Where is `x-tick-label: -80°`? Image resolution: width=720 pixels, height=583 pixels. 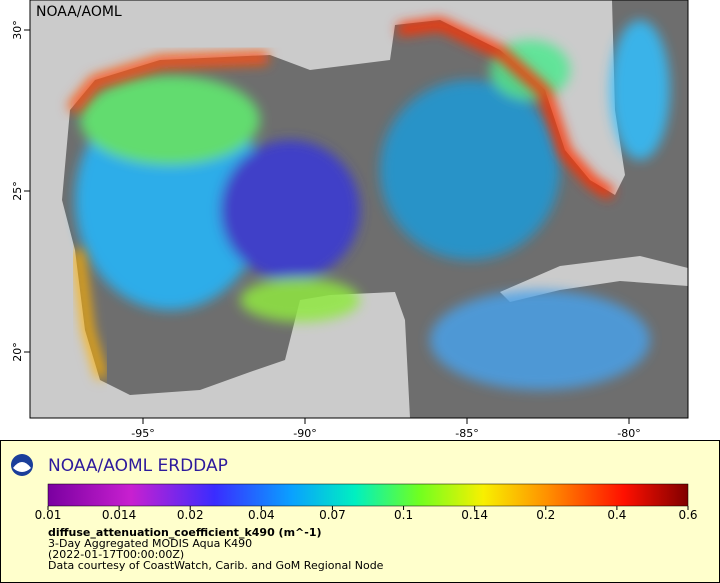 x-tick-label: -80° is located at coordinates (628, 433).